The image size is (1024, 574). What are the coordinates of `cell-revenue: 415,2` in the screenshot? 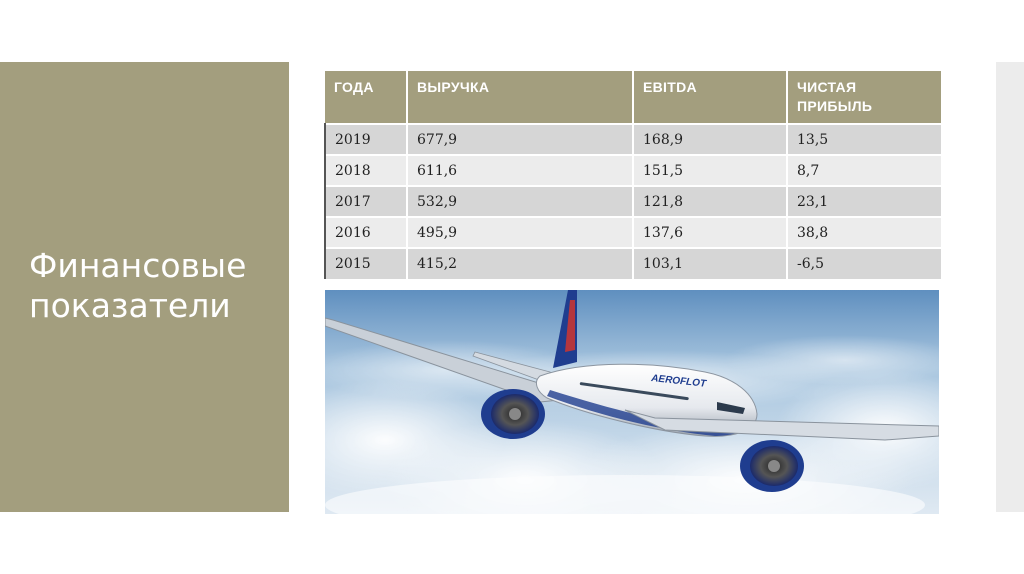 It's located at (520, 263).